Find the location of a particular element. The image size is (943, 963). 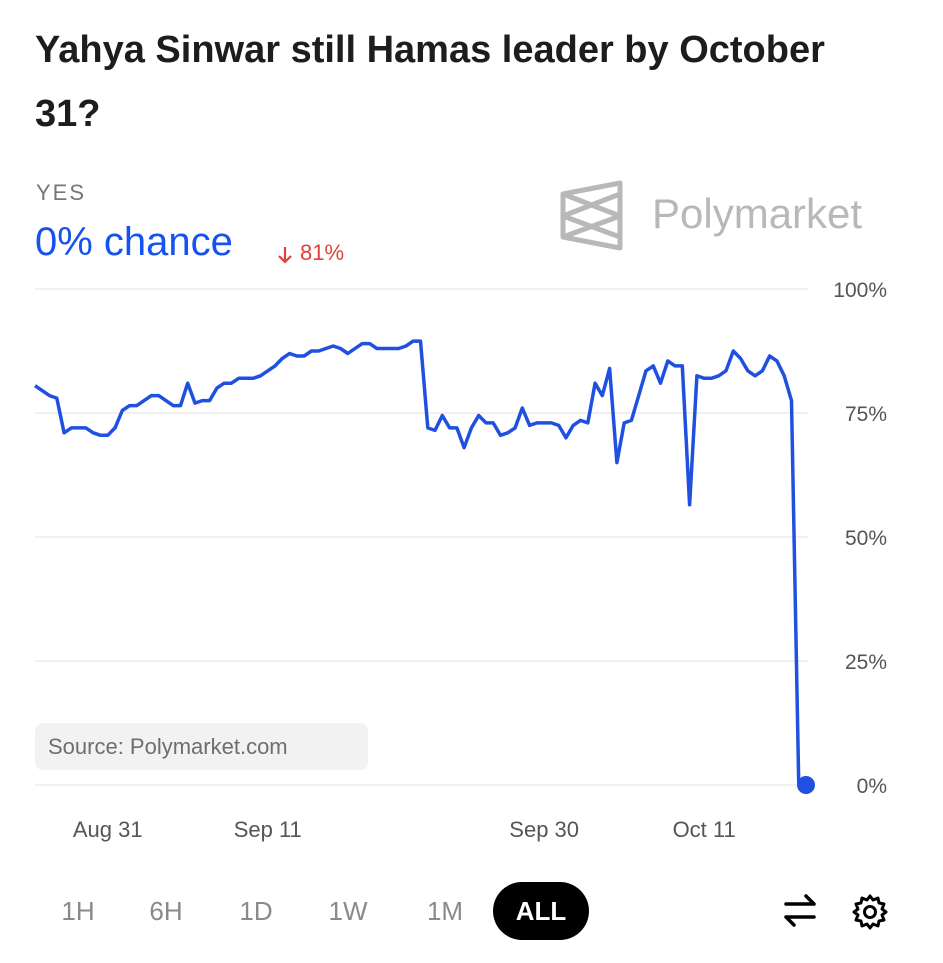

range-button: 6H is located at coordinates (166, 911).